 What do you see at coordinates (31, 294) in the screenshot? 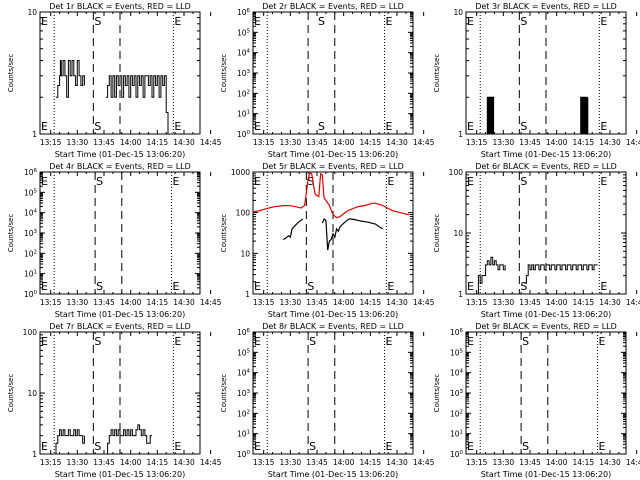
I see `y-tick-label: 100` at bounding box center [31, 294].